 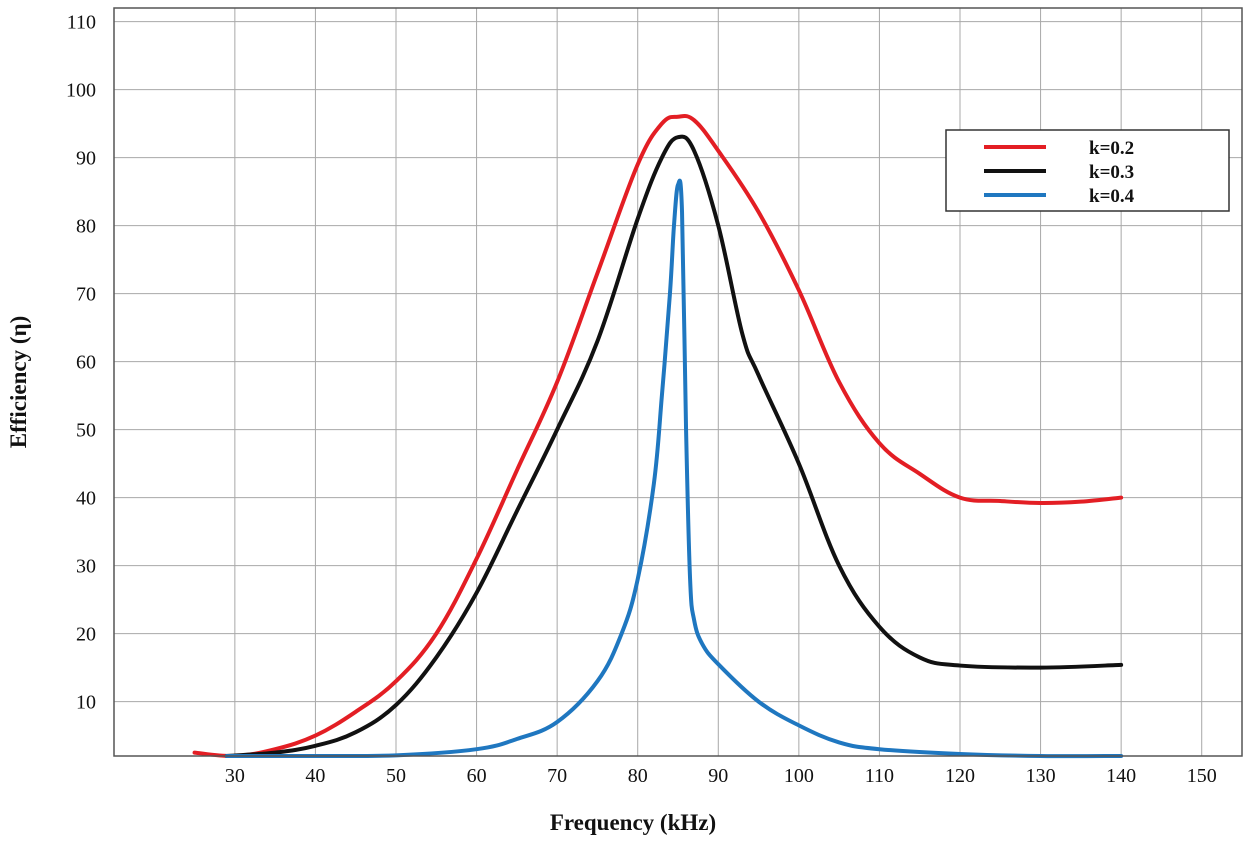 What do you see at coordinates (86, 567) in the screenshot?
I see `y-tick-label: 30` at bounding box center [86, 567].